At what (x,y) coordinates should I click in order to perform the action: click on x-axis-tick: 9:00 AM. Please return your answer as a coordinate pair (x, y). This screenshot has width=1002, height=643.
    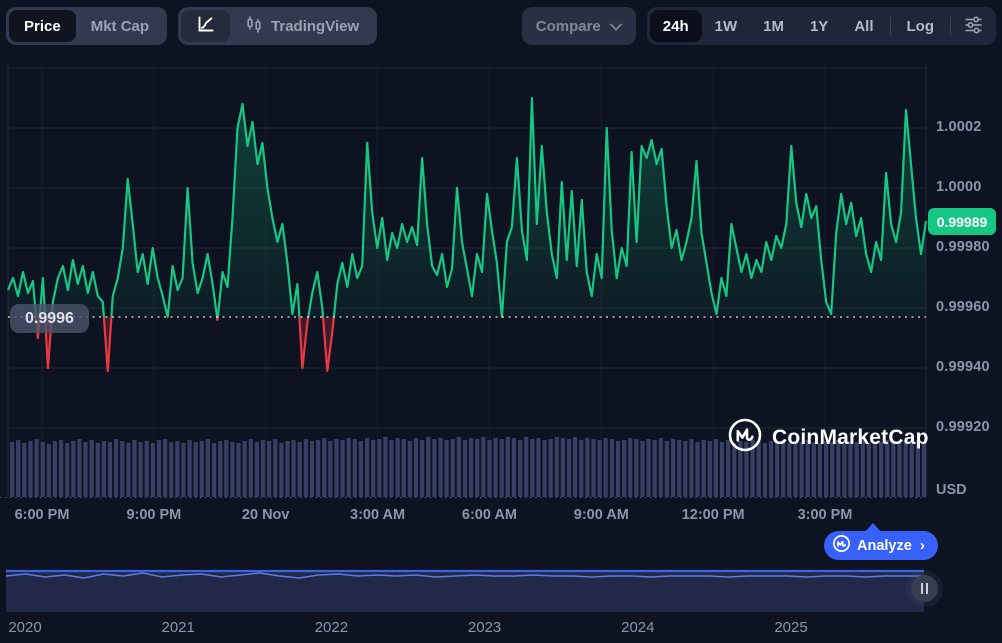
    Looking at the image, I should click on (601, 515).